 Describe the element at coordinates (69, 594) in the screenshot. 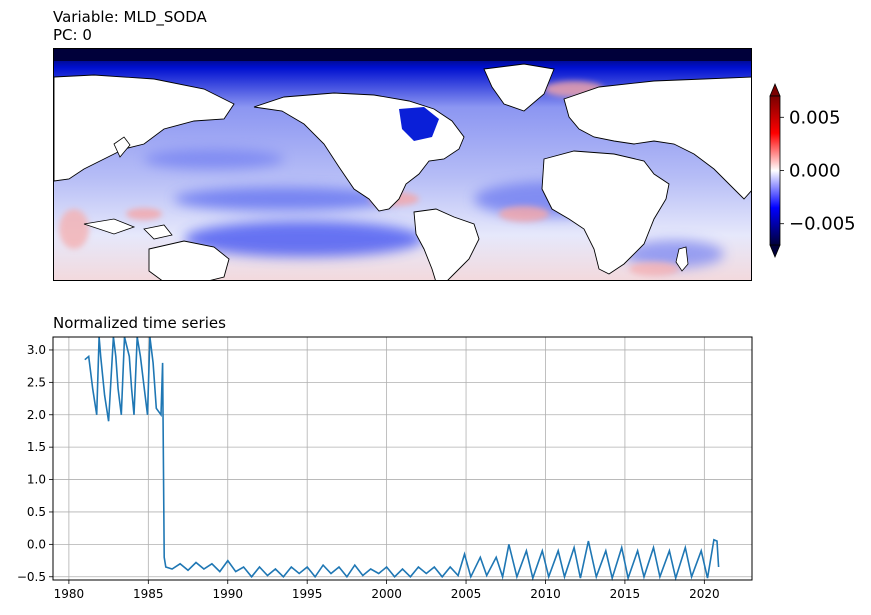

I see `x-tick-label: 1980` at that location.